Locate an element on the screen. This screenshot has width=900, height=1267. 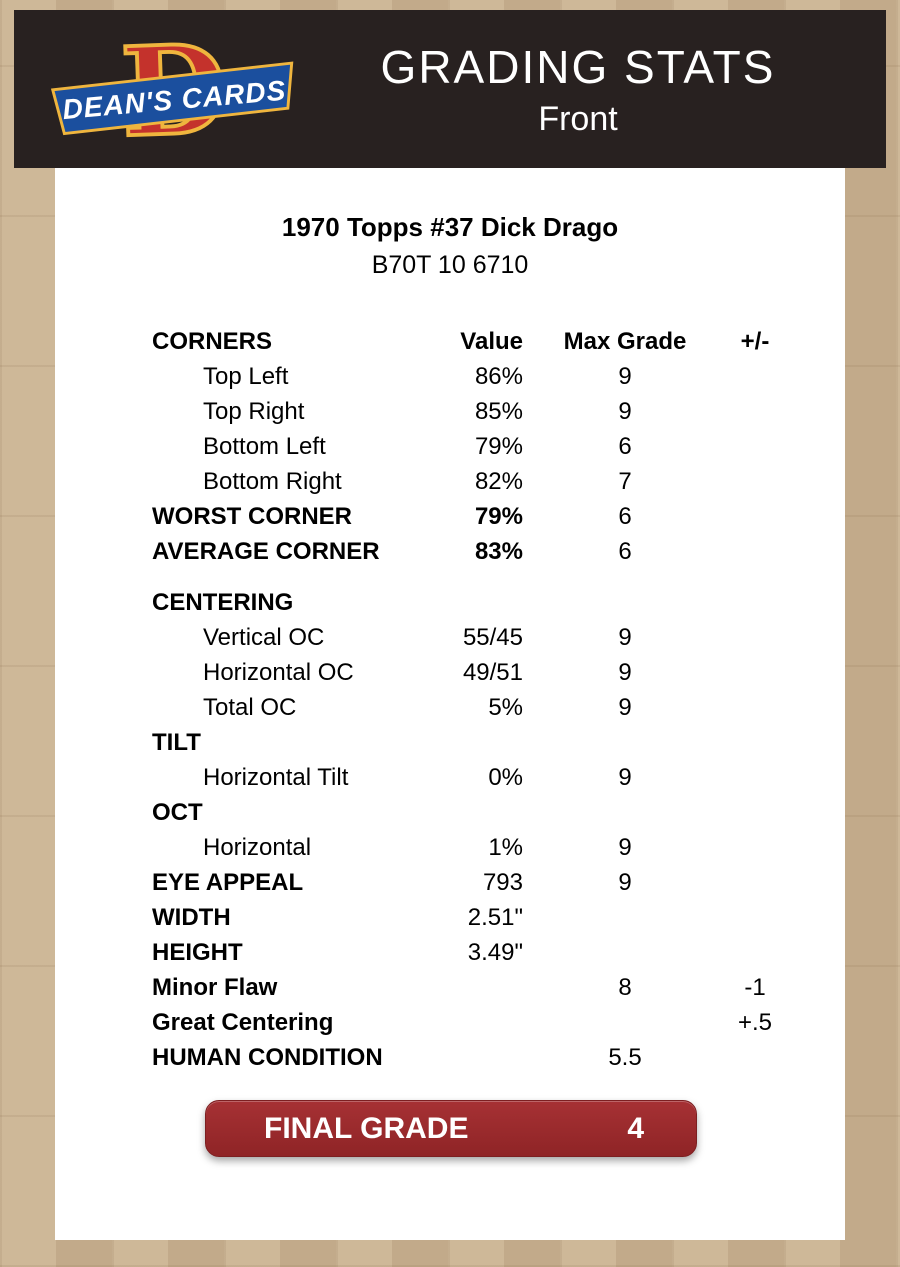
table-row: WORST CORNER 79% 6 is located at coordinates (450, 516).